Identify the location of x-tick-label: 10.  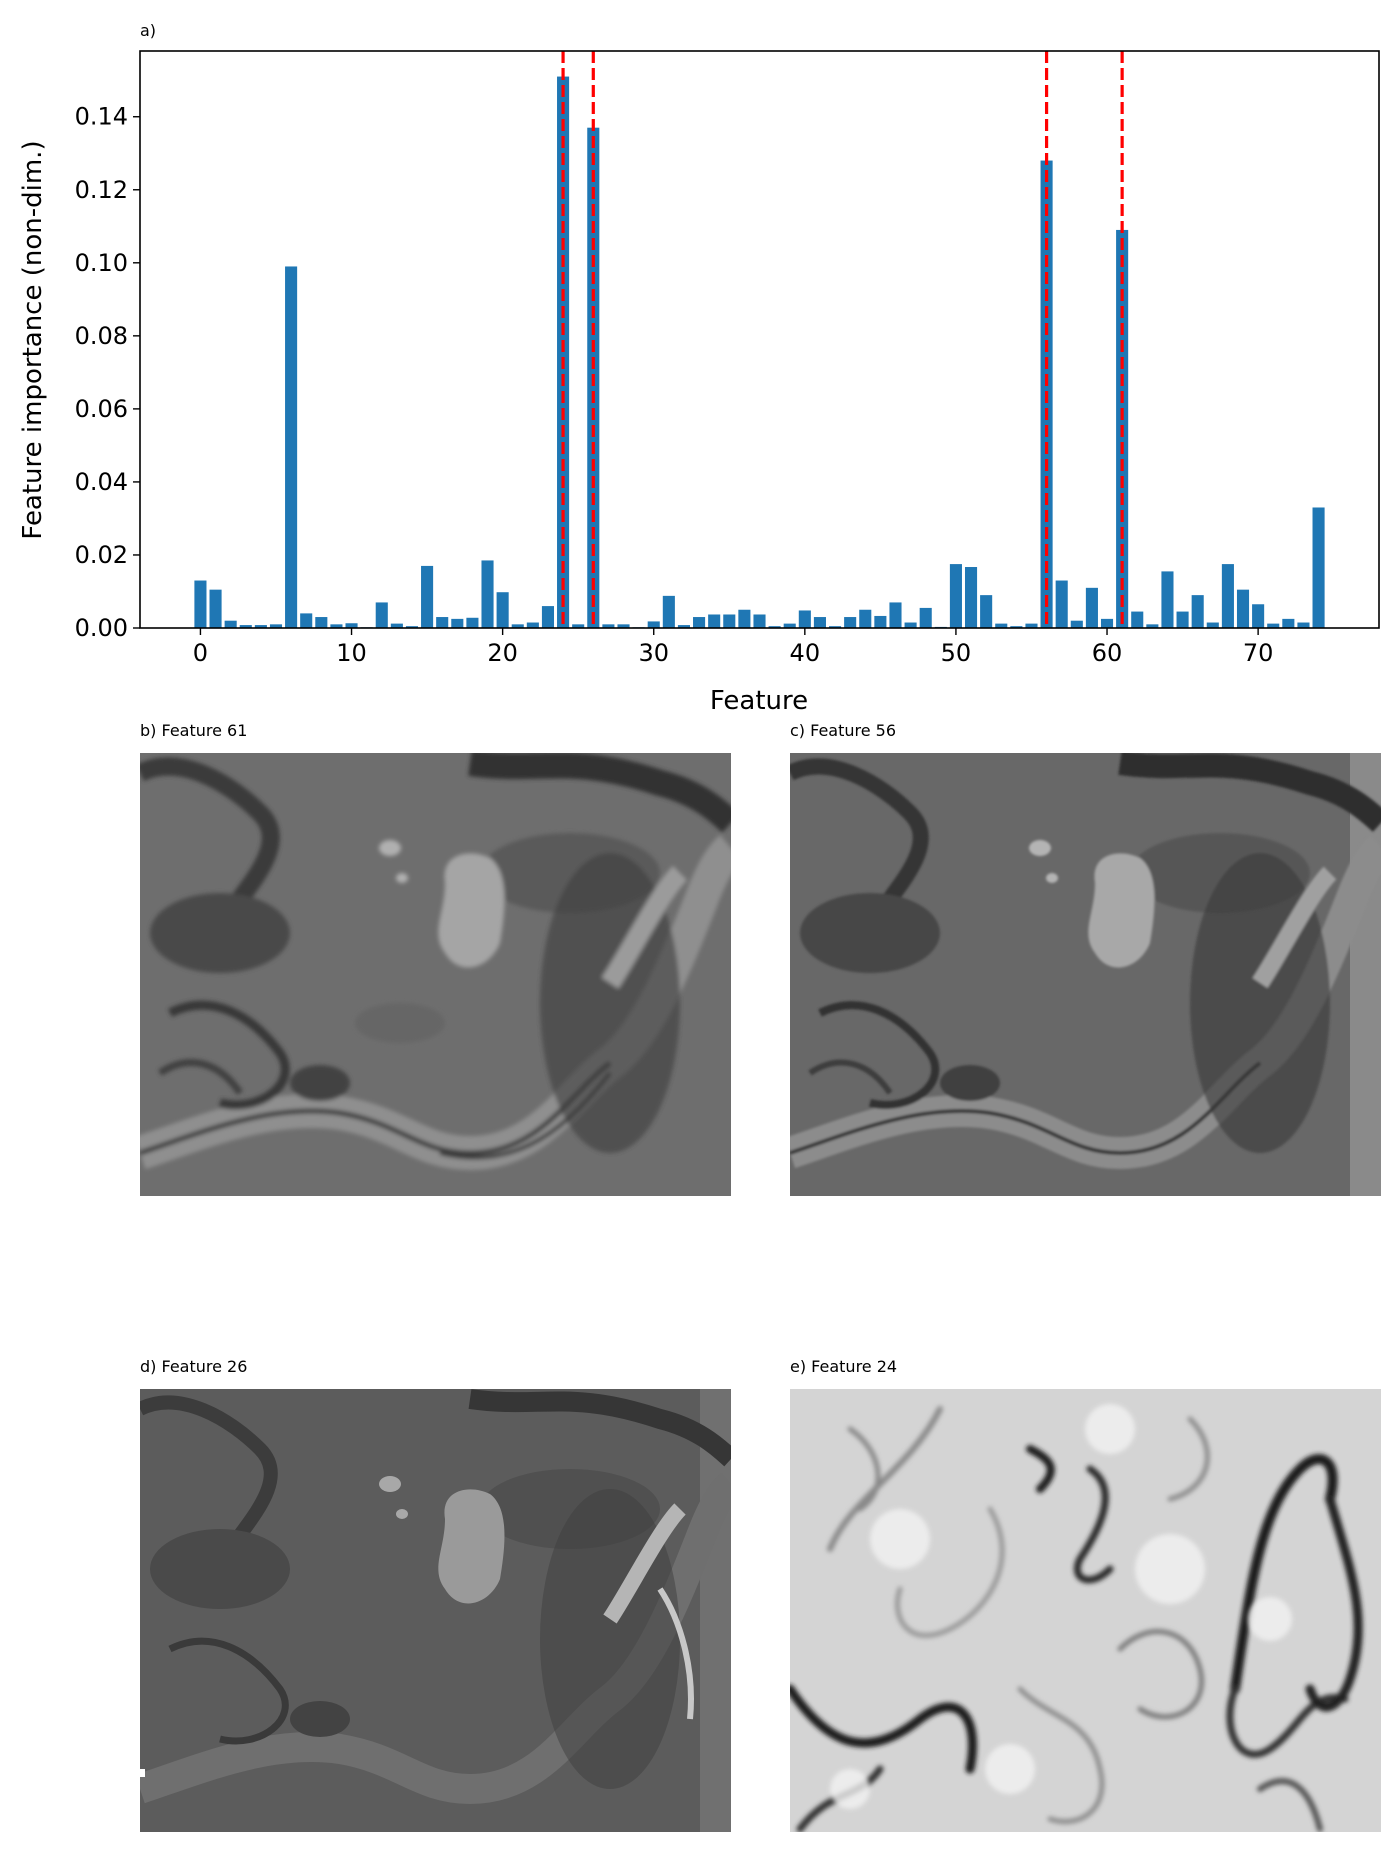
(351, 653).